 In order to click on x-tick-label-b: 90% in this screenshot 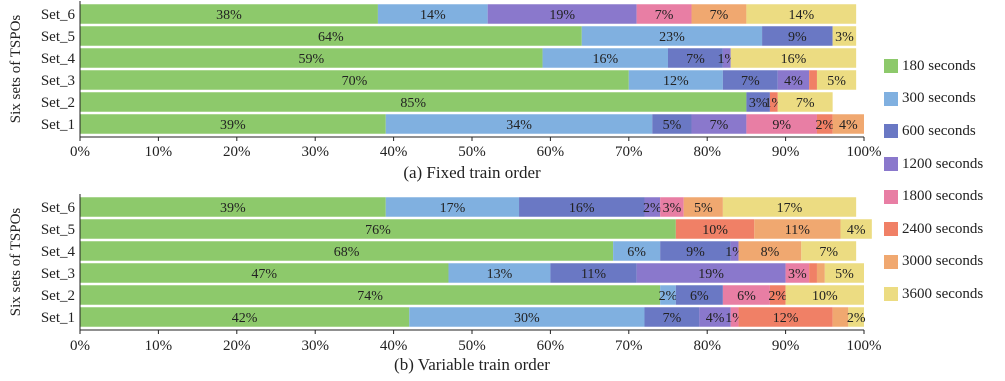, I will do `click(786, 346)`.